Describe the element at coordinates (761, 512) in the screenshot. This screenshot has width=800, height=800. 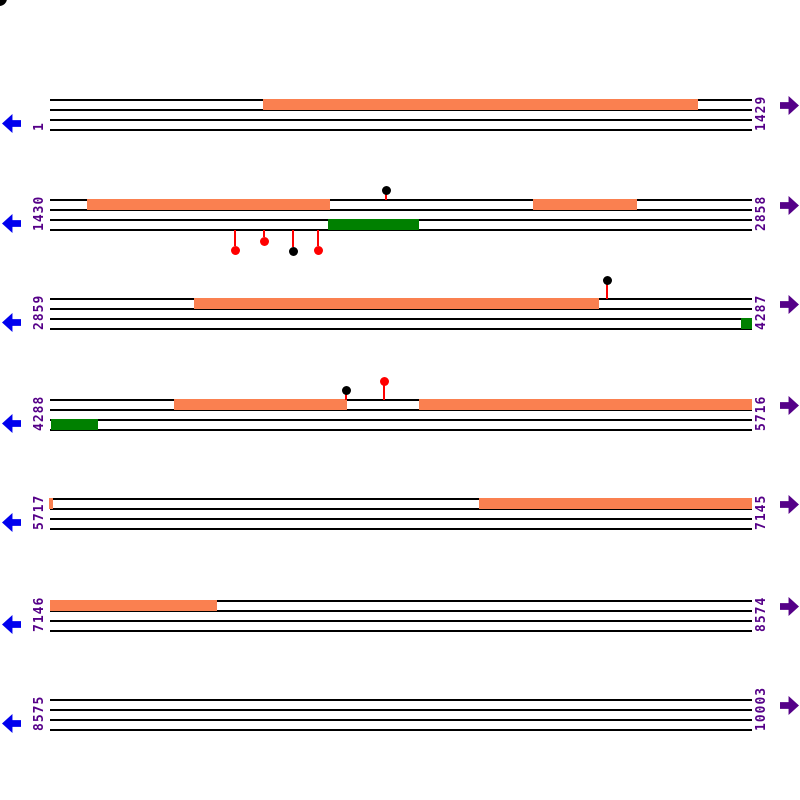
I see `track-end-coordinate: 7145` at that location.